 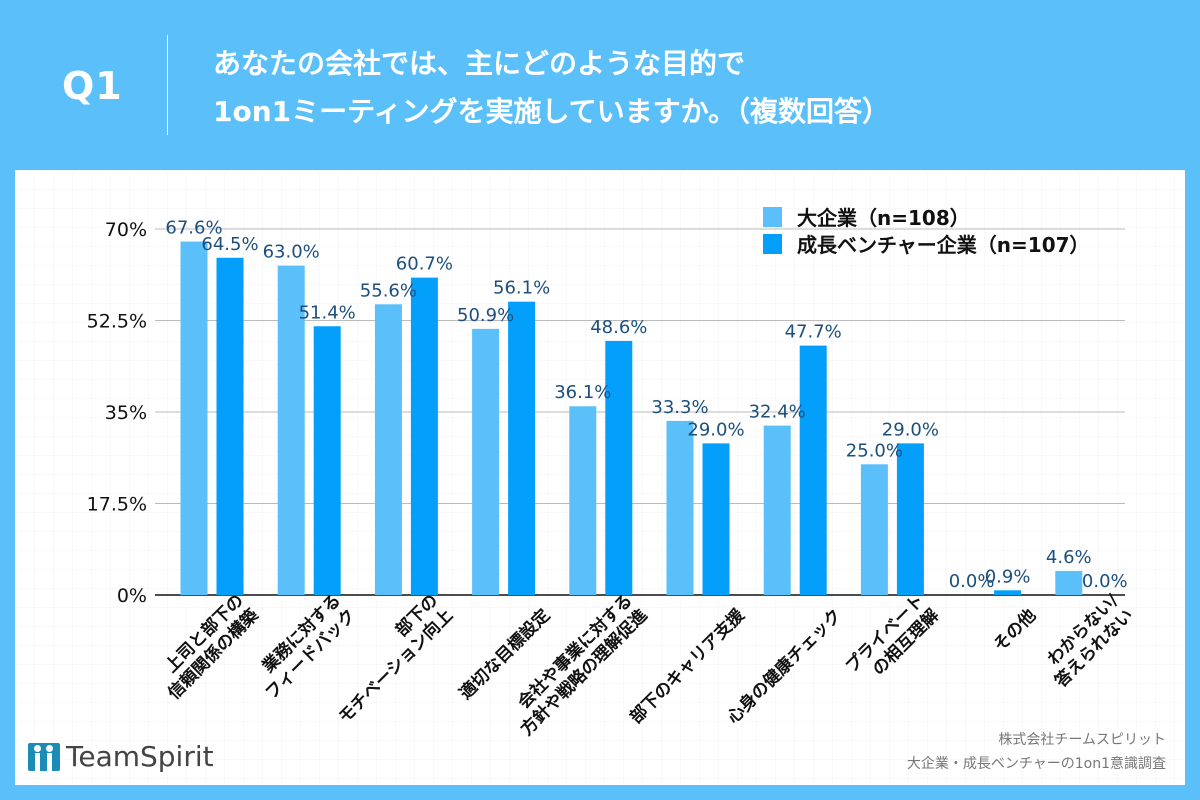 What do you see at coordinates (1036, 764) in the screenshot?
I see `credit-survey: 大企業・成長ベンチャーの1on1意識調査` at bounding box center [1036, 764].